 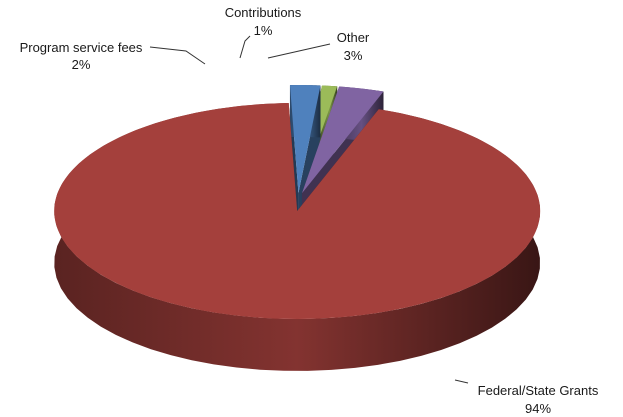 I want to click on slice-percent-other: 3%, so click(x=353, y=55).